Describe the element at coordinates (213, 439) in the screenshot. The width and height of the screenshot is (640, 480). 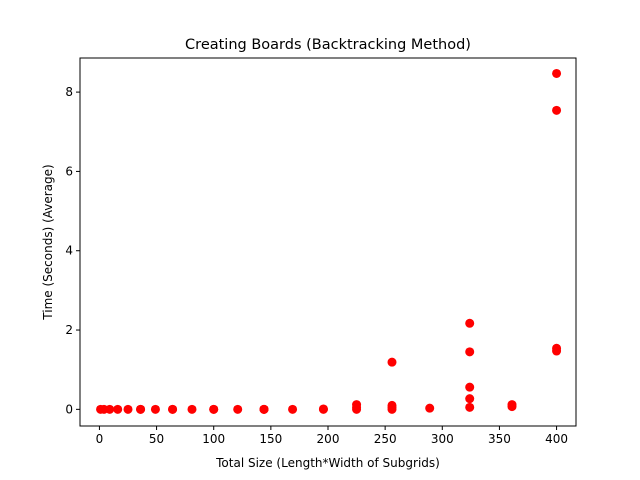
I see `x-tick-label-100: 100` at that location.